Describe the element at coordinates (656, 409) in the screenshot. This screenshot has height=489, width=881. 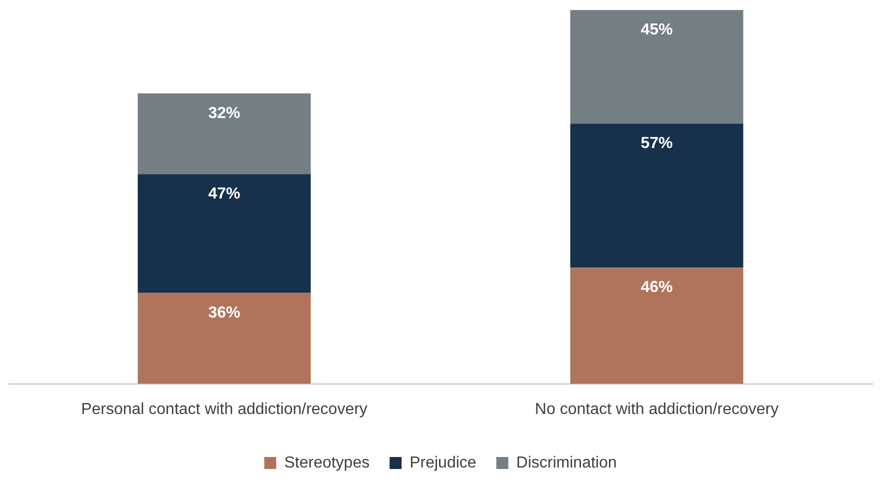
I see `x-tick-label: No contact with addiction/recovery` at that location.